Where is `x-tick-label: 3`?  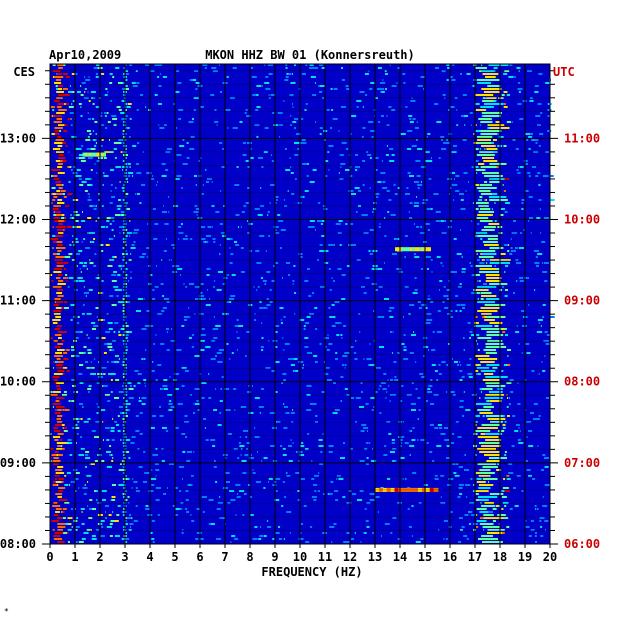 x-tick-label: 3 is located at coordinates (124, 557).